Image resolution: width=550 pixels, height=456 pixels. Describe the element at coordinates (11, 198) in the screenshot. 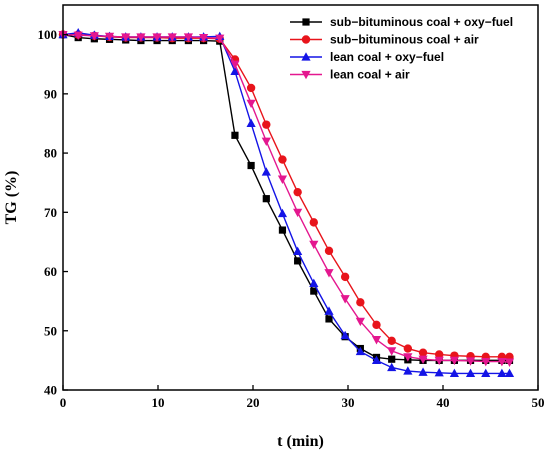

I see `y-axis-title: TG (%)` at that location.